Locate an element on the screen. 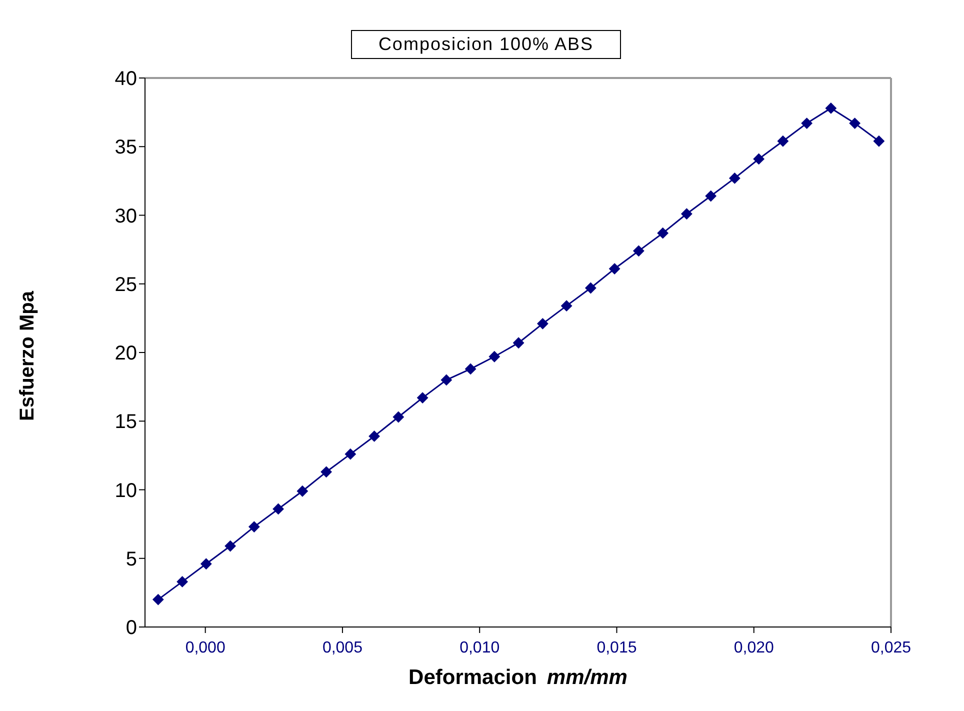 The height and width of the screenshot is (711, 964). x-tick-label: 0,000 is located at coordinates (205, 647).